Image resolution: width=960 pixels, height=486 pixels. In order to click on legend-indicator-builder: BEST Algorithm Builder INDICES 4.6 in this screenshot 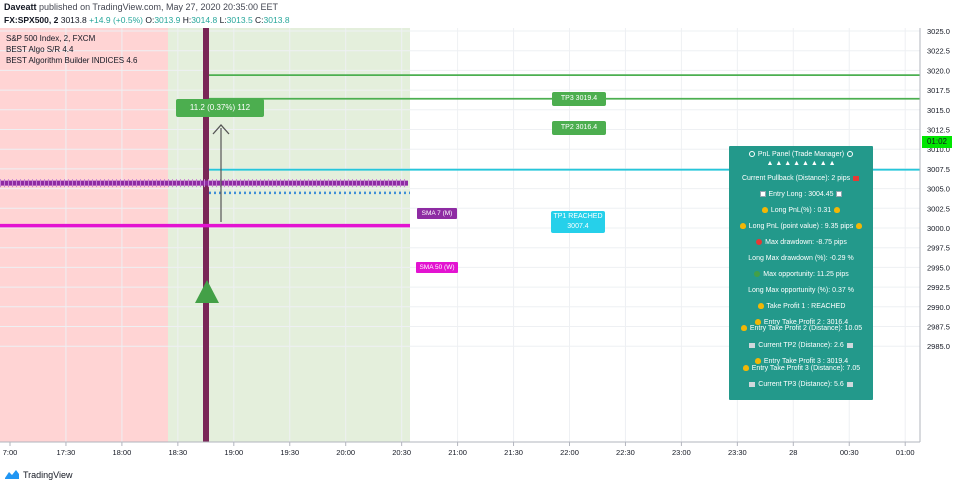, I will do `click(72, 60)`.